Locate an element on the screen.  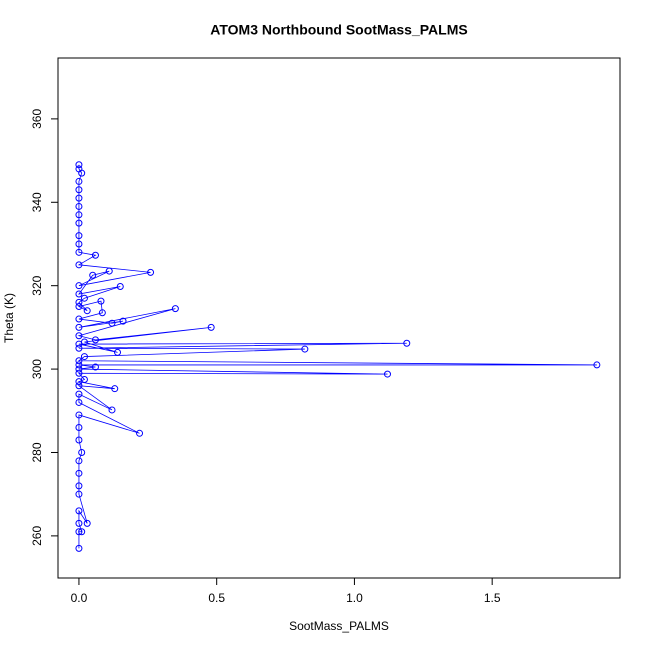
chart-title: ATOM3 Northbound SootMass_PALMS is located at coordinates (338, 30).